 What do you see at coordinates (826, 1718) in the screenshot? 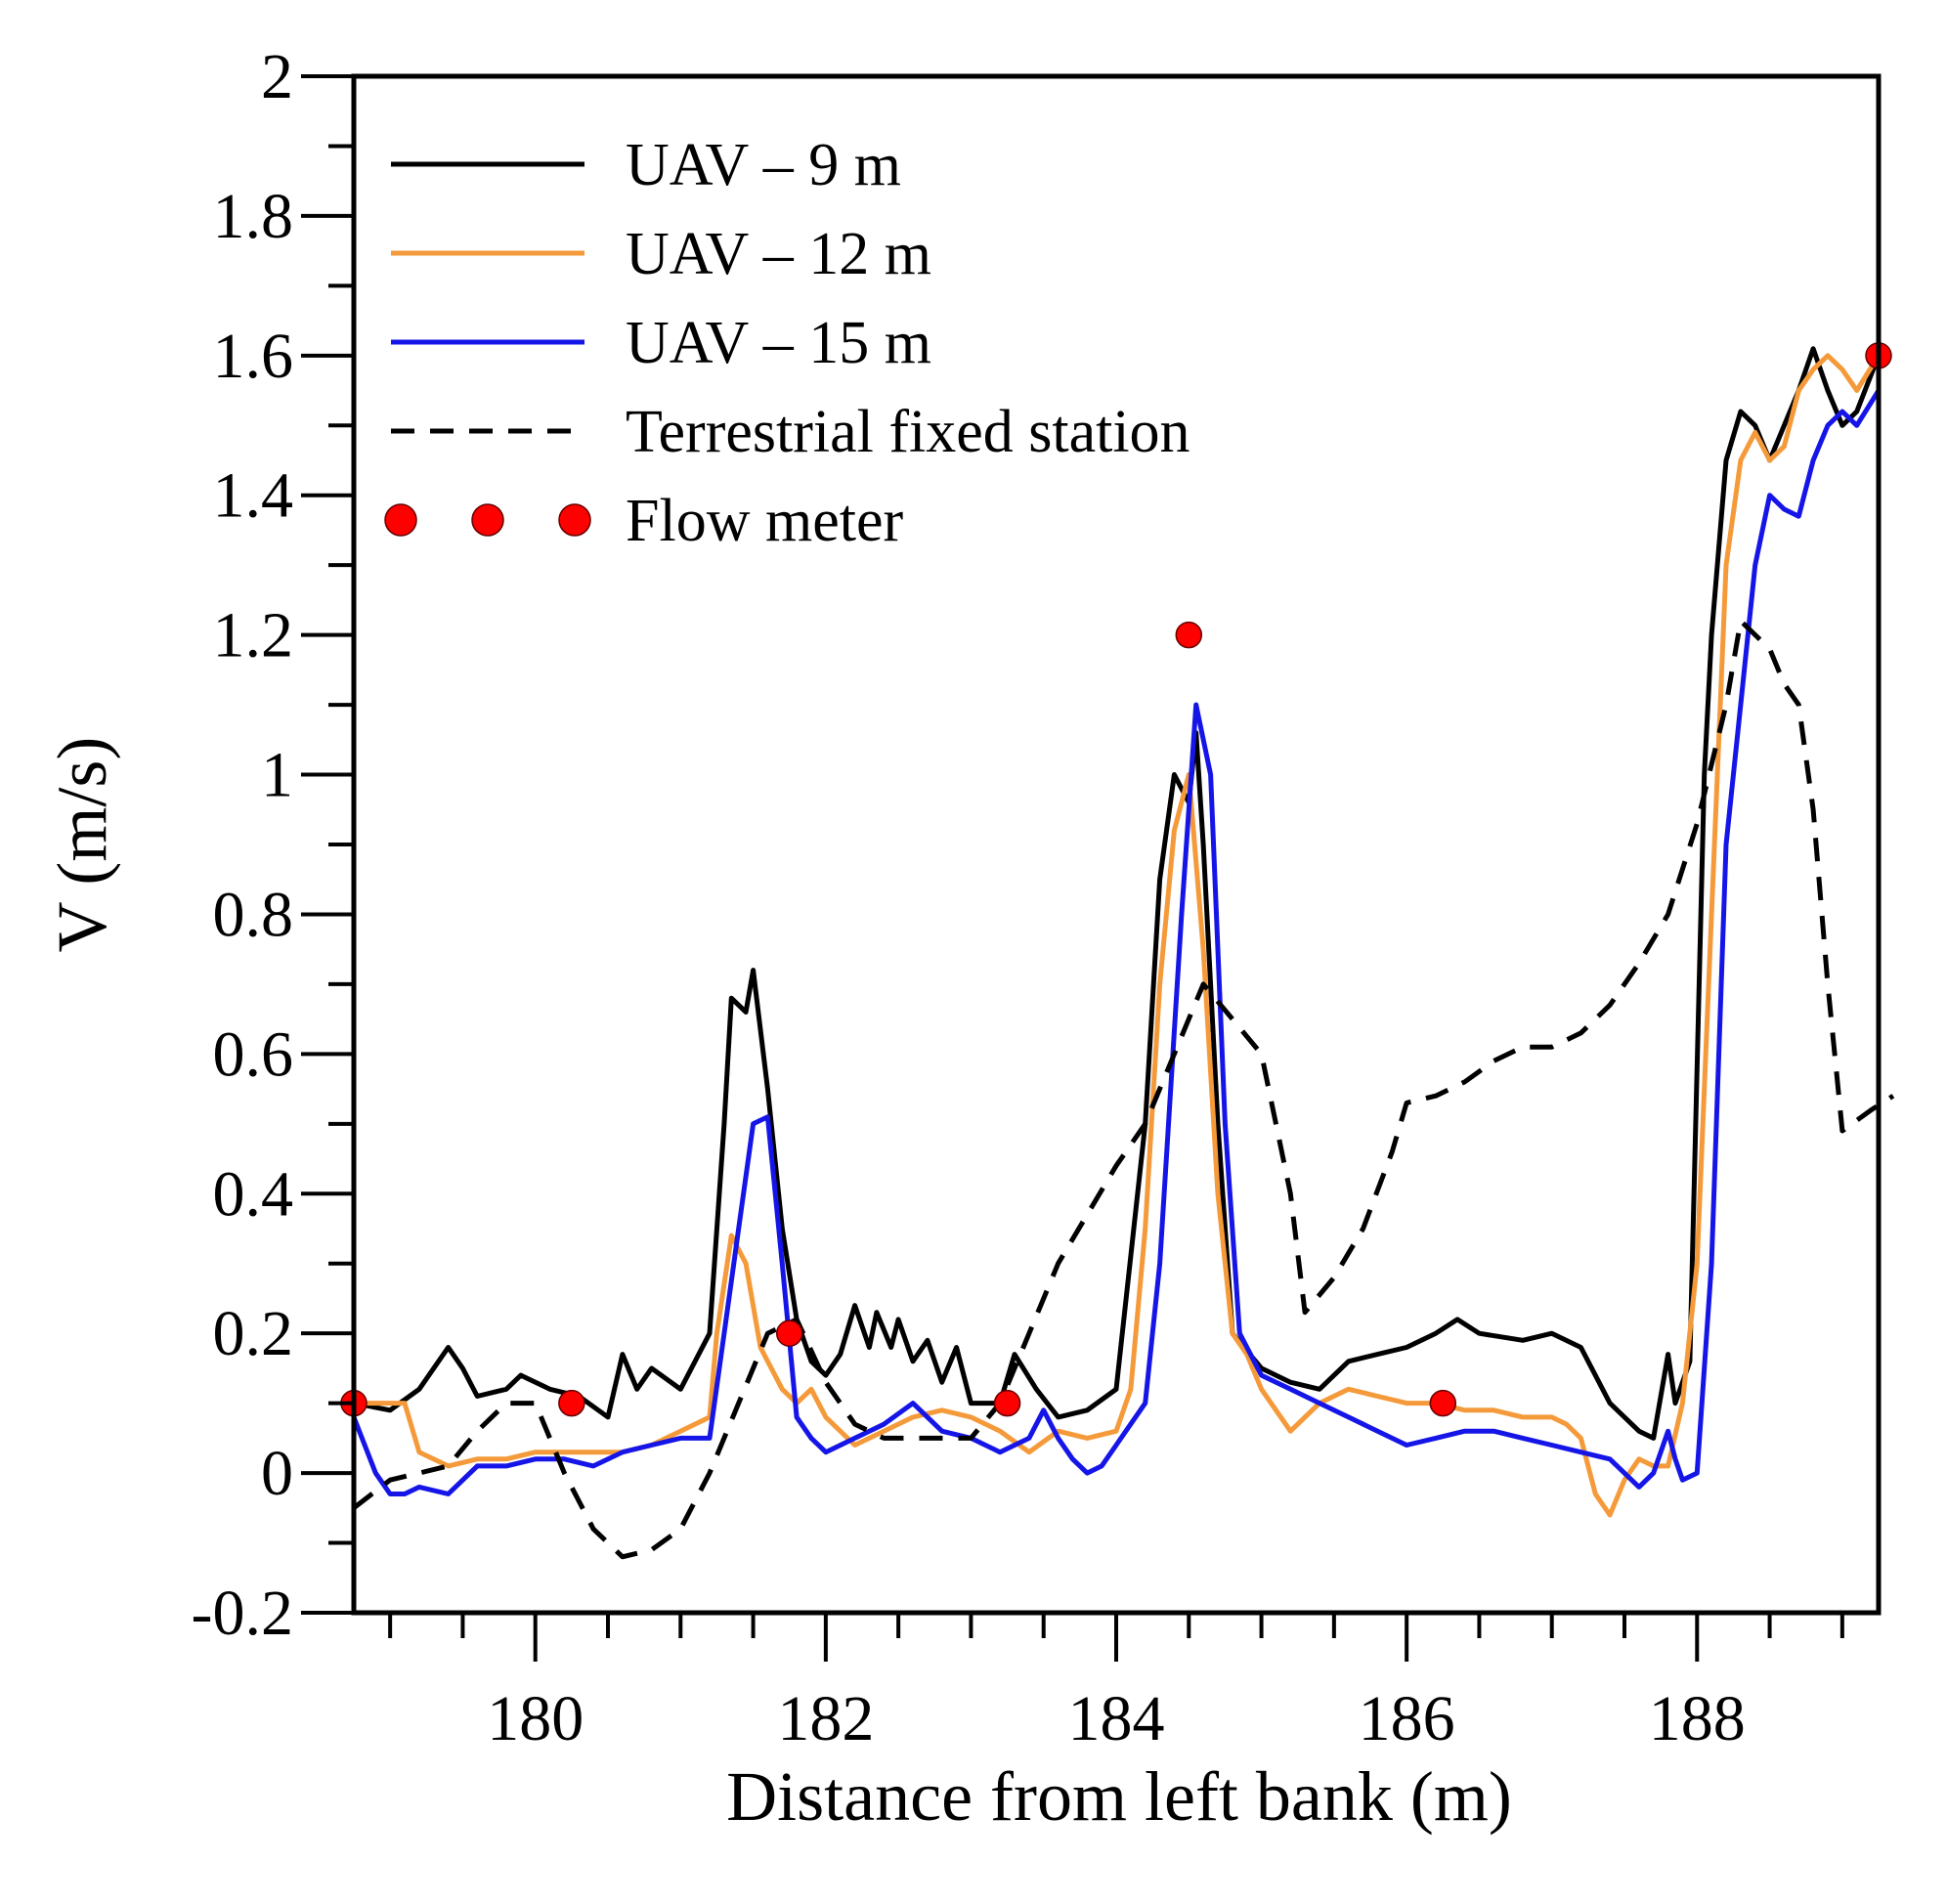
I see `x-tick-label: 182` at bounding box center [826, 1718].